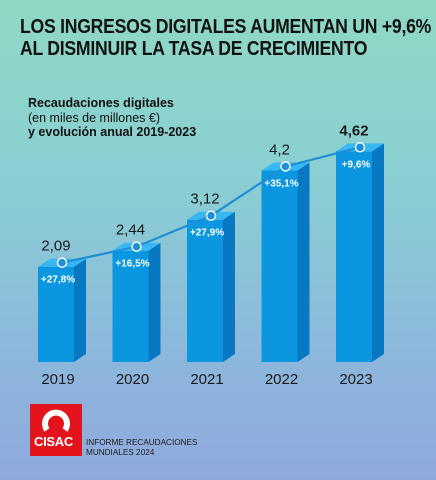 This screenshot has width=436, height=480. Describe the element at coordinates (279, 149) in the screenshot. I see `value-label: 4,2` at that location.